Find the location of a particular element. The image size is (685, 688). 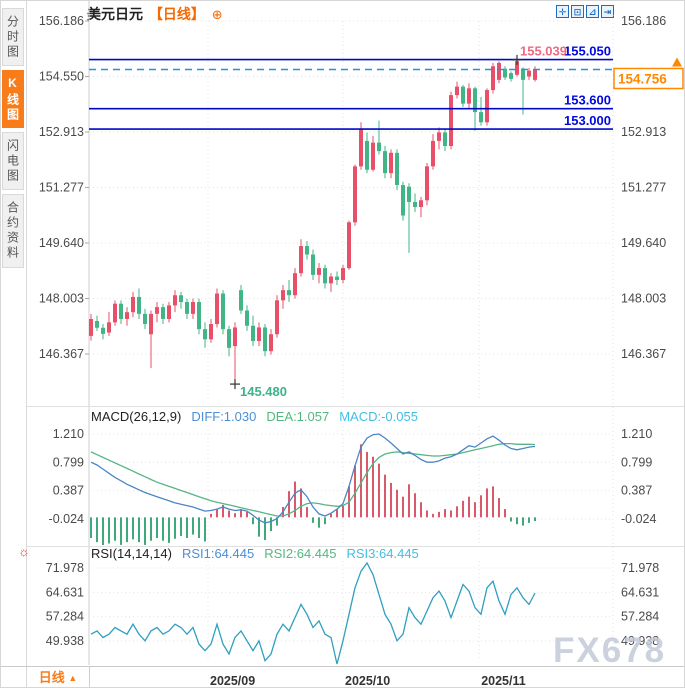

period-tag: 【日线】 is located at coordinates (176, 14).